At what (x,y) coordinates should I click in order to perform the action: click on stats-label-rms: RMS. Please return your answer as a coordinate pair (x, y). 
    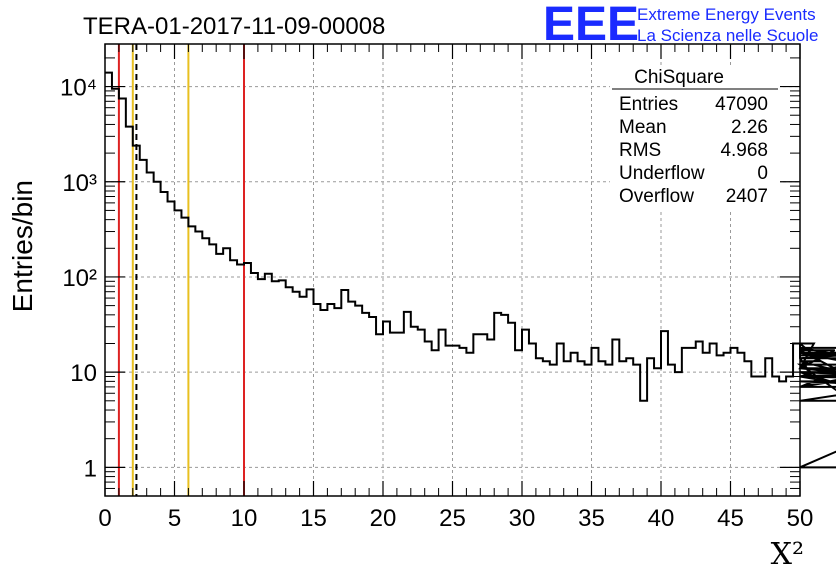
    Looking at the image, I should click on (640, 150).